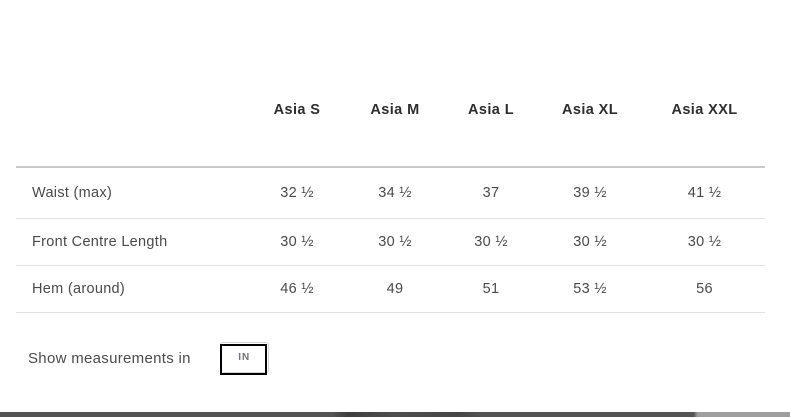 This screenshot has height=418, width=790. What do you see at coordinates (704, 289) in the screenshot?
I see `table-cell: 56` at bounding box center [704, 289].